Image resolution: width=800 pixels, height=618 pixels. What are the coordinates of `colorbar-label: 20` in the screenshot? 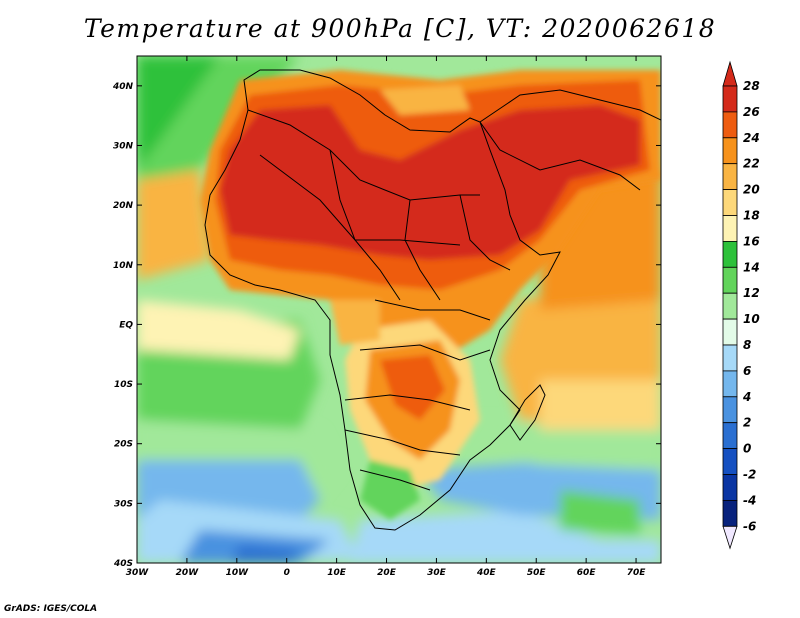 It's located at (751, 190).